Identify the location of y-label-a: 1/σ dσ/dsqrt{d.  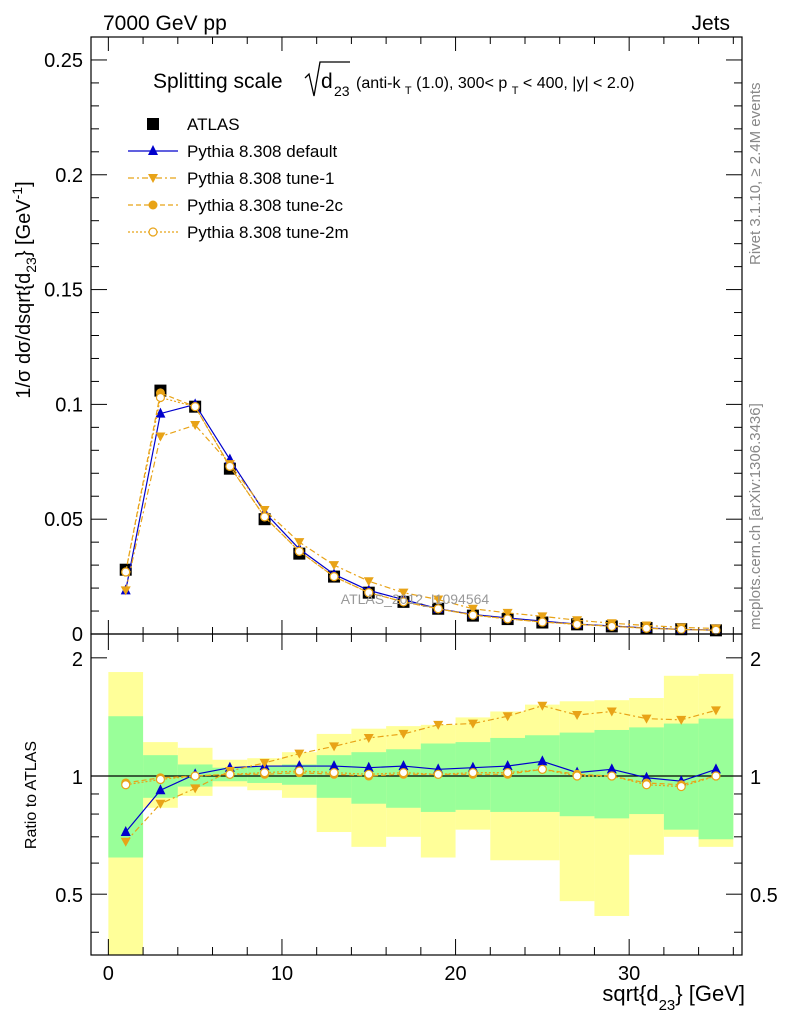
(24, 336).